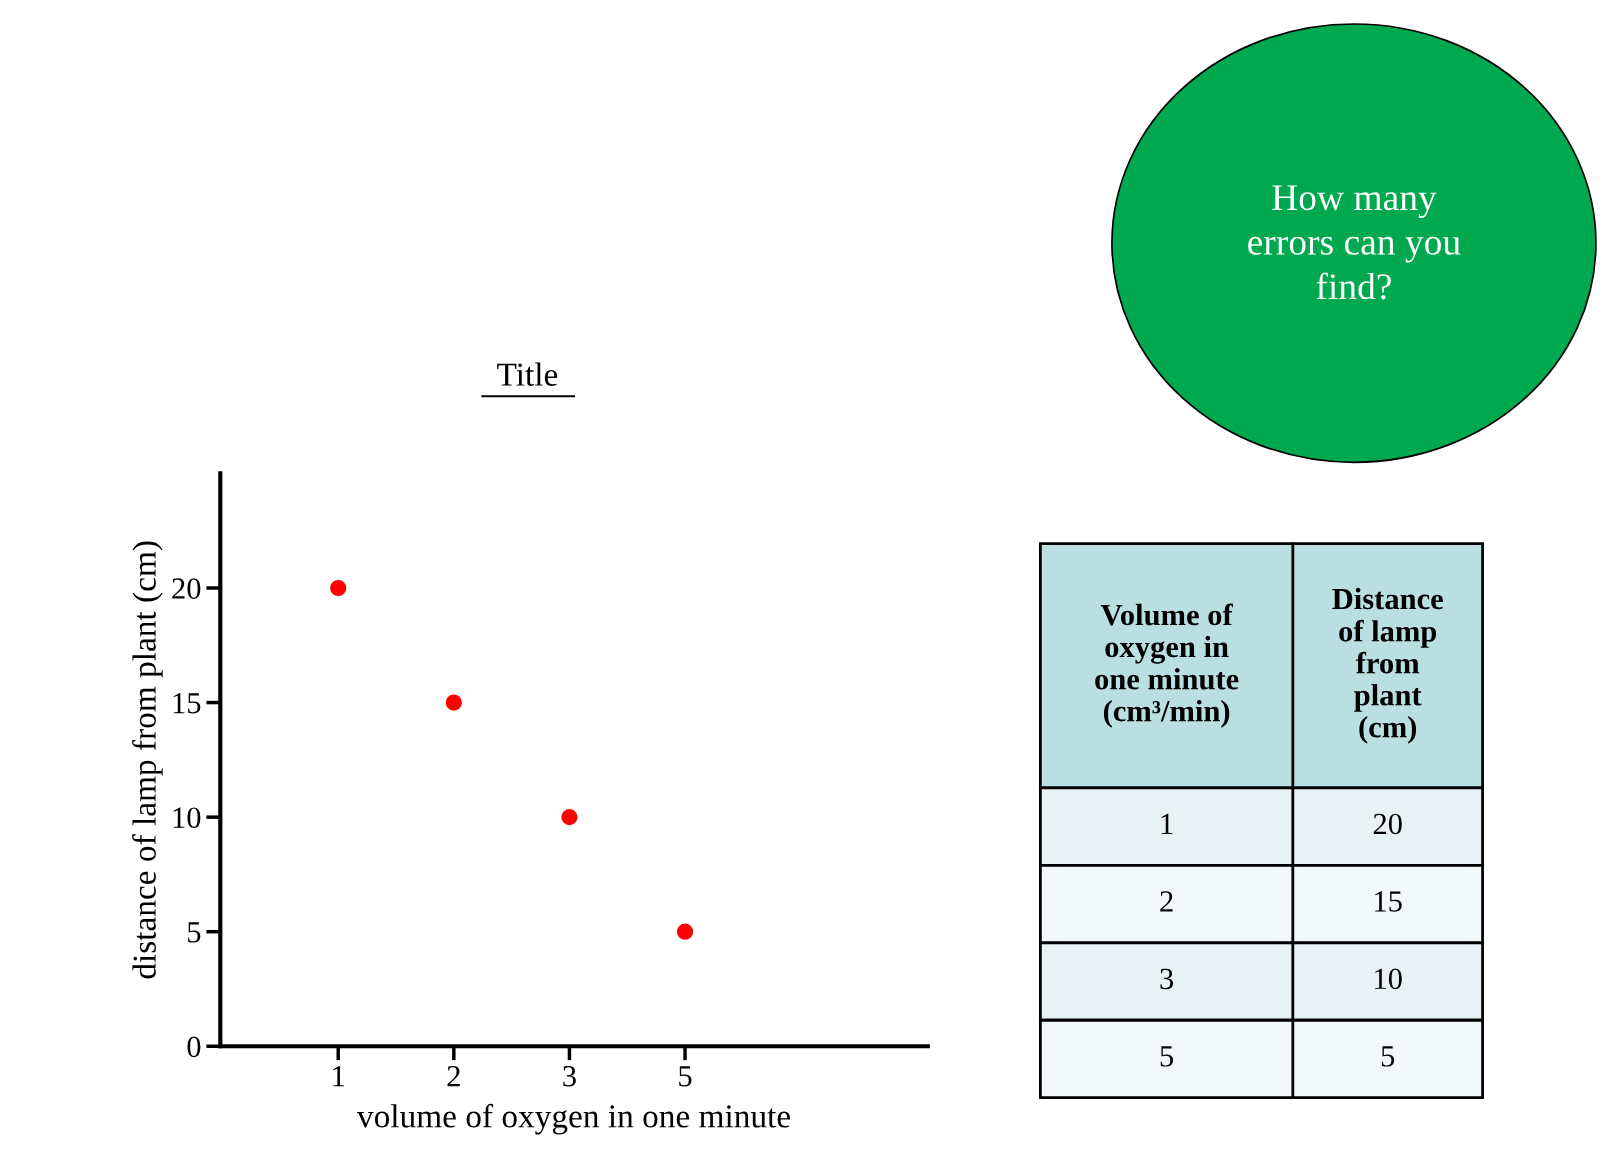 The image size is (1608, 1169). What do you see at coordinates (187, 703) in the screenshot?
I see `y-tick-label: 15` at bounding box center [187, 703].